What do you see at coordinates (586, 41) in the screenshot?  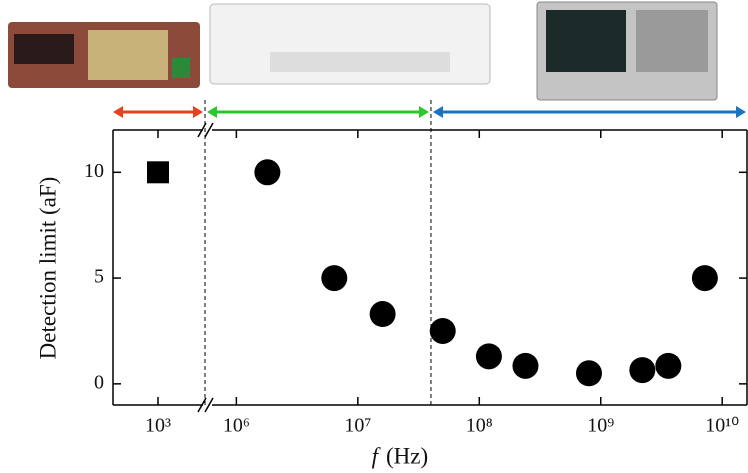 I see `instrument-screen` at bounding box center [586, 41].